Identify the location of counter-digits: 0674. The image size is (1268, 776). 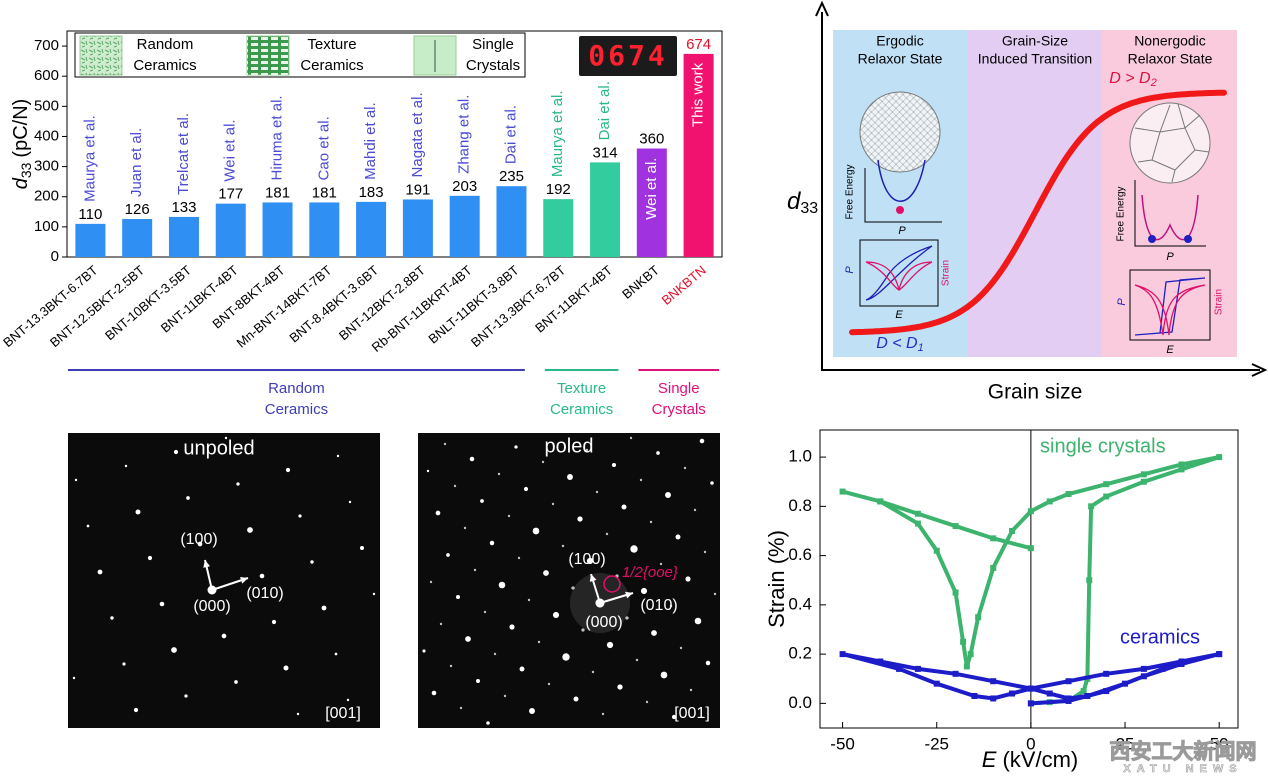
(627, 55).